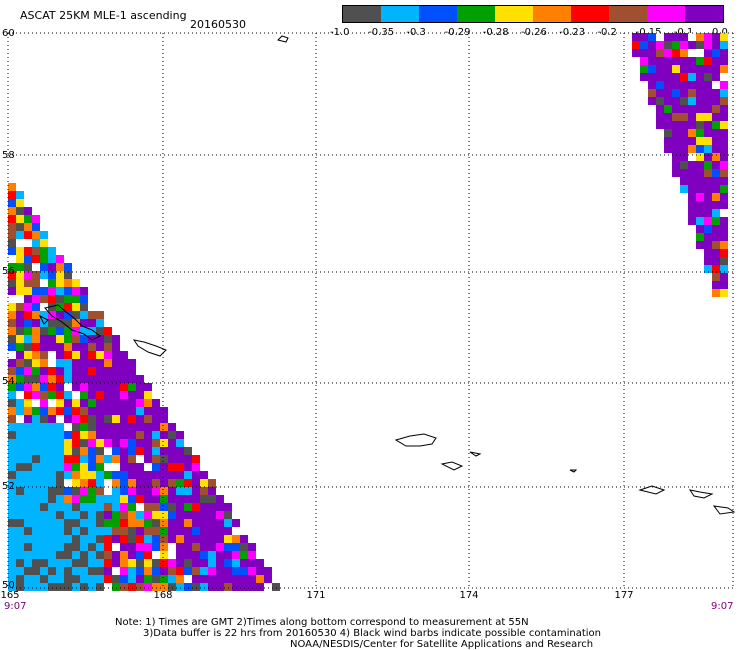 This screenshot has height=650, width=740. I want to click on legend-swatch, so click(628, 14).